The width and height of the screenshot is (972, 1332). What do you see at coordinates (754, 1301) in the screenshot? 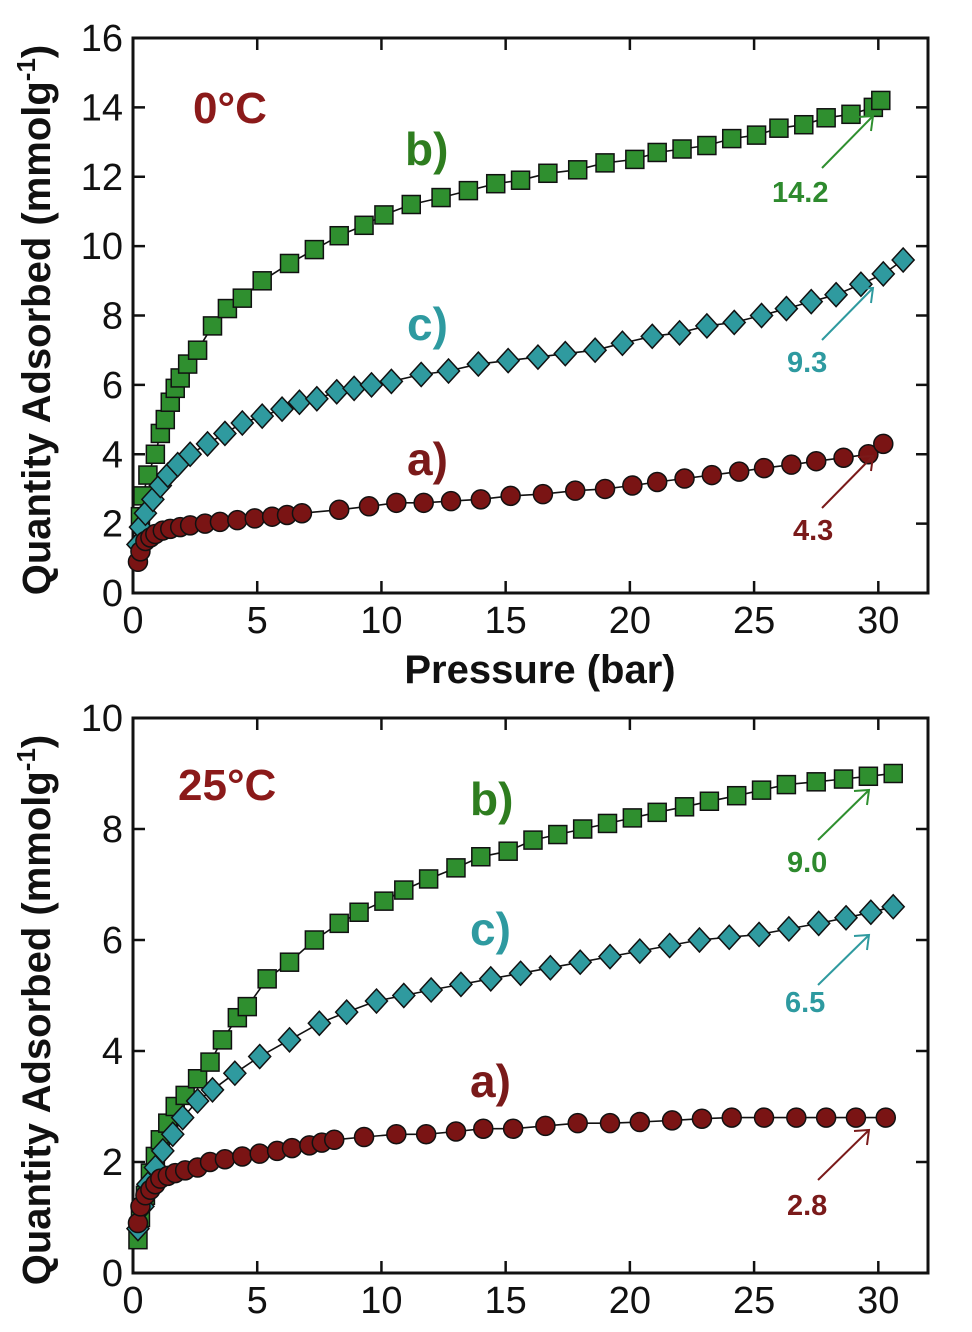
I see `x-tick-label: 25` at bounding box center [754, 1301].